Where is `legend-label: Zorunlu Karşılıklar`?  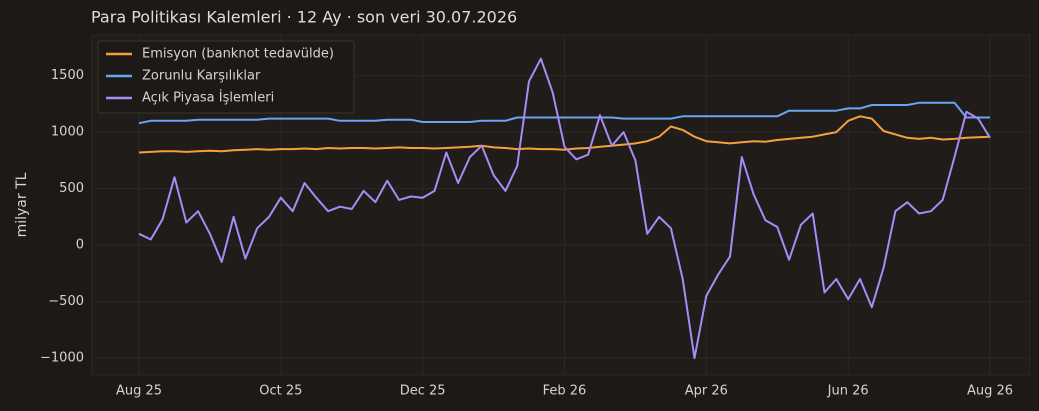 legend-label: Zorunlu Karşılıklar is located at coordinates (201, 76).